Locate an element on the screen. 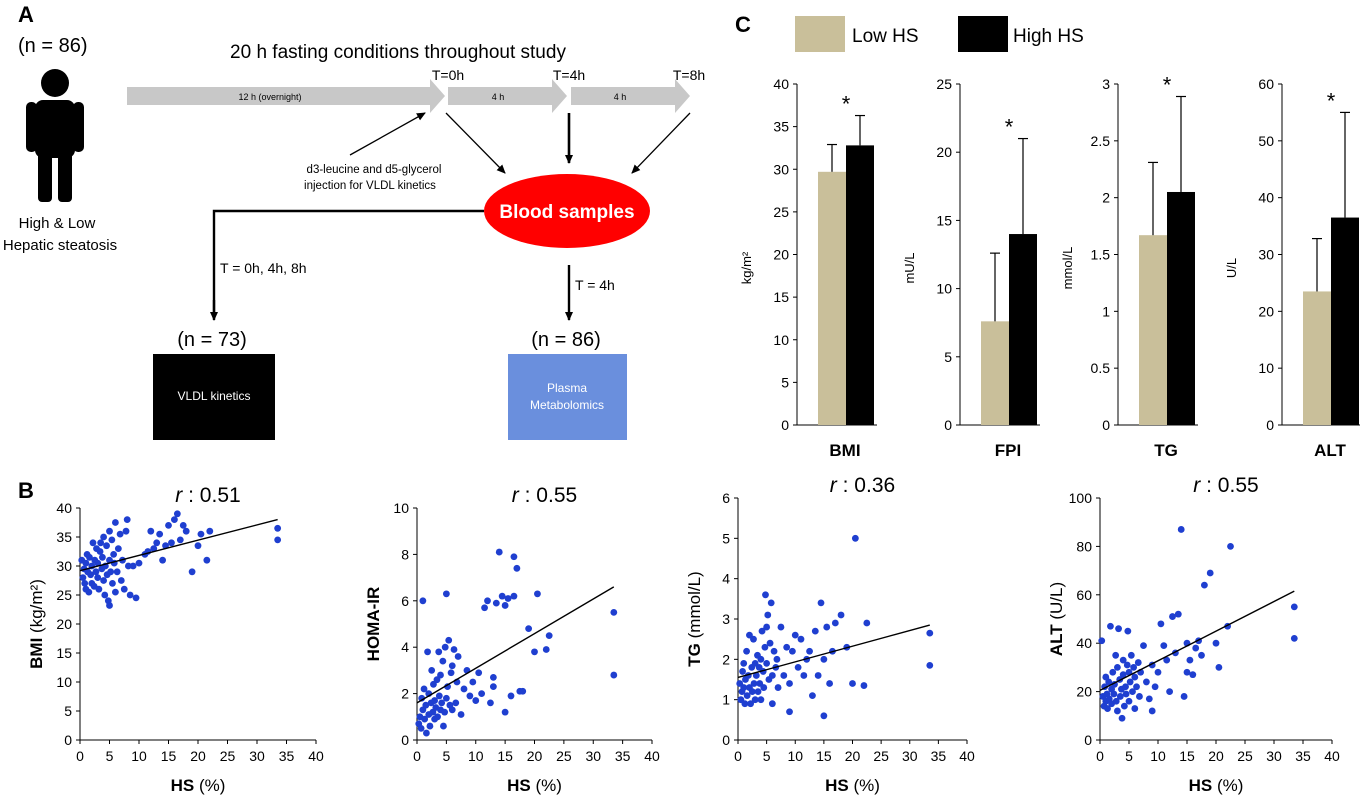  y-tick-label: 40 is located at coordinates (1084, 643).